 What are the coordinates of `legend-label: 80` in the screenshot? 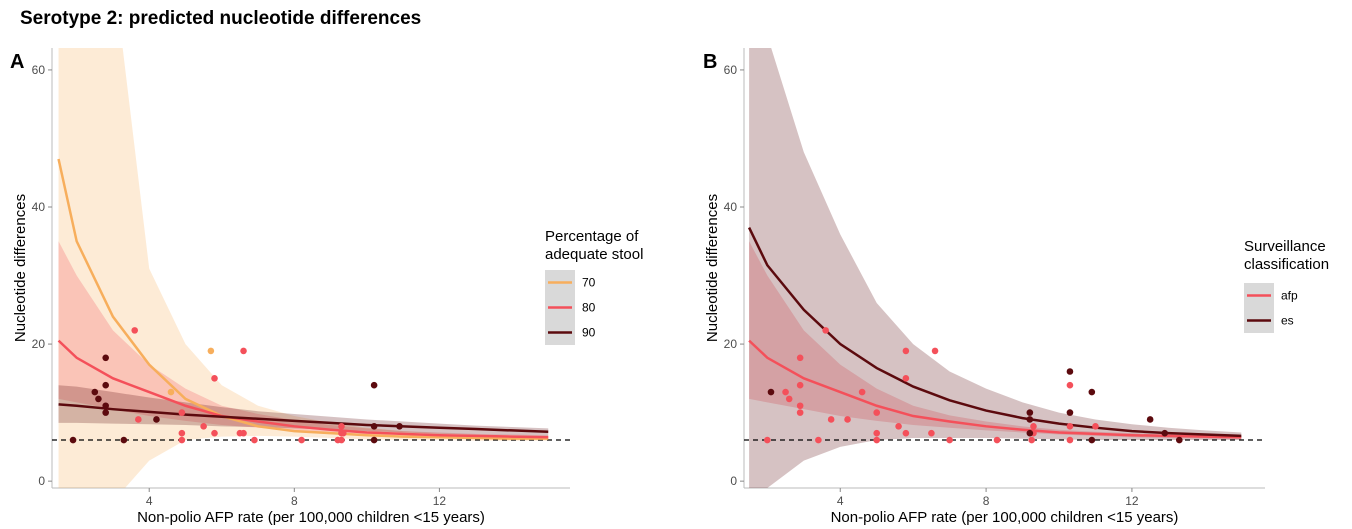 It's located at (589, 308).